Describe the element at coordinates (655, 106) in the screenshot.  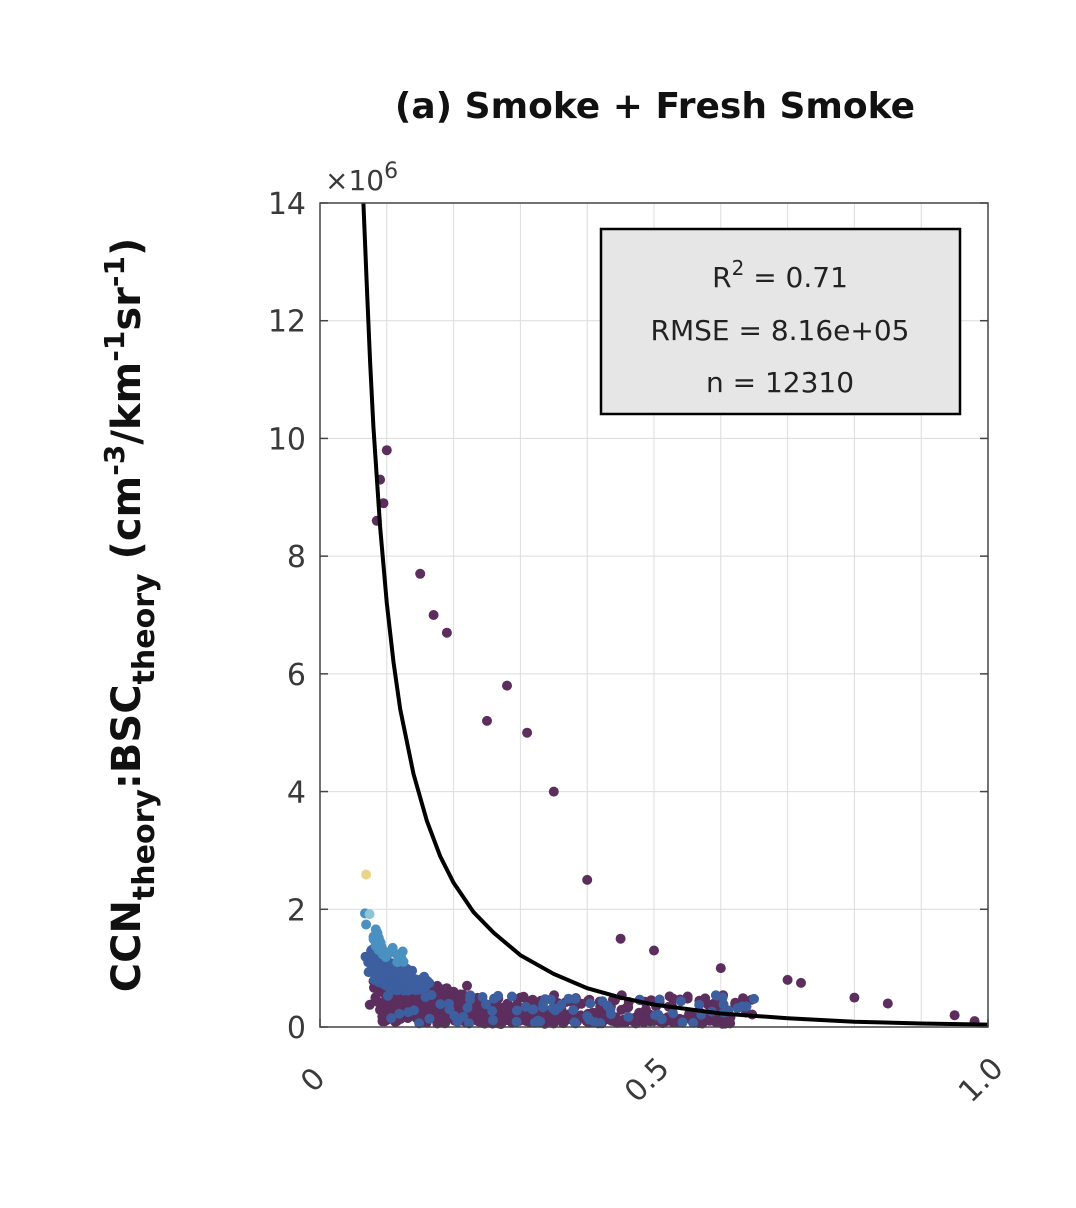
I see `chart-title: (a) Smoke + Fresh Smoke` at that location.